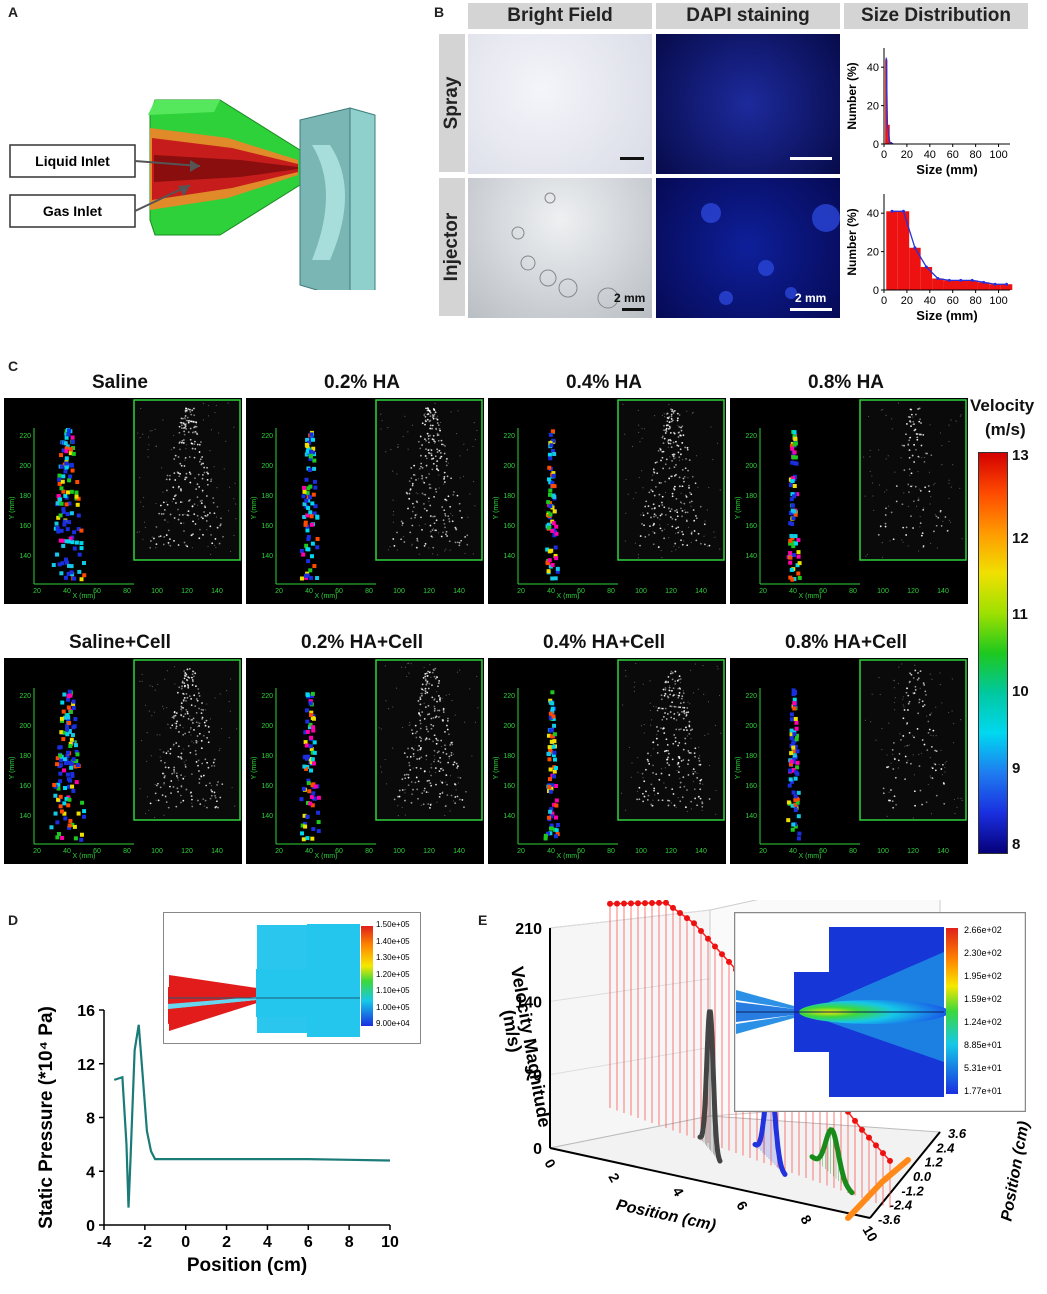 The width and height of the screenshot is (1047, 1294). I want to click on y-tick-label: -2.4, so click(901, 1205).